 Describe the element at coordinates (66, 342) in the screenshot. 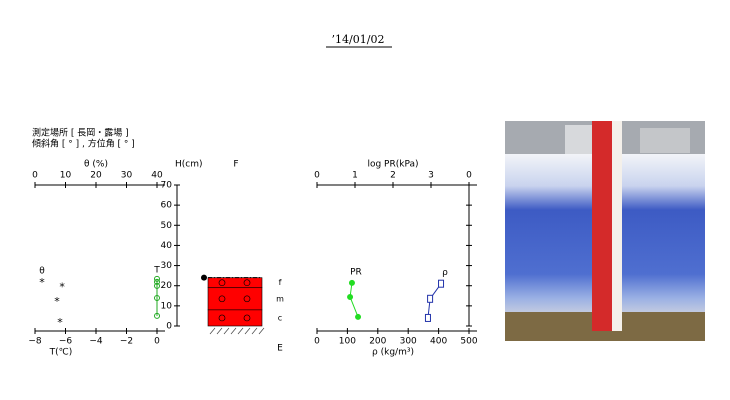

I see `x-tick-label: −6` at that location.